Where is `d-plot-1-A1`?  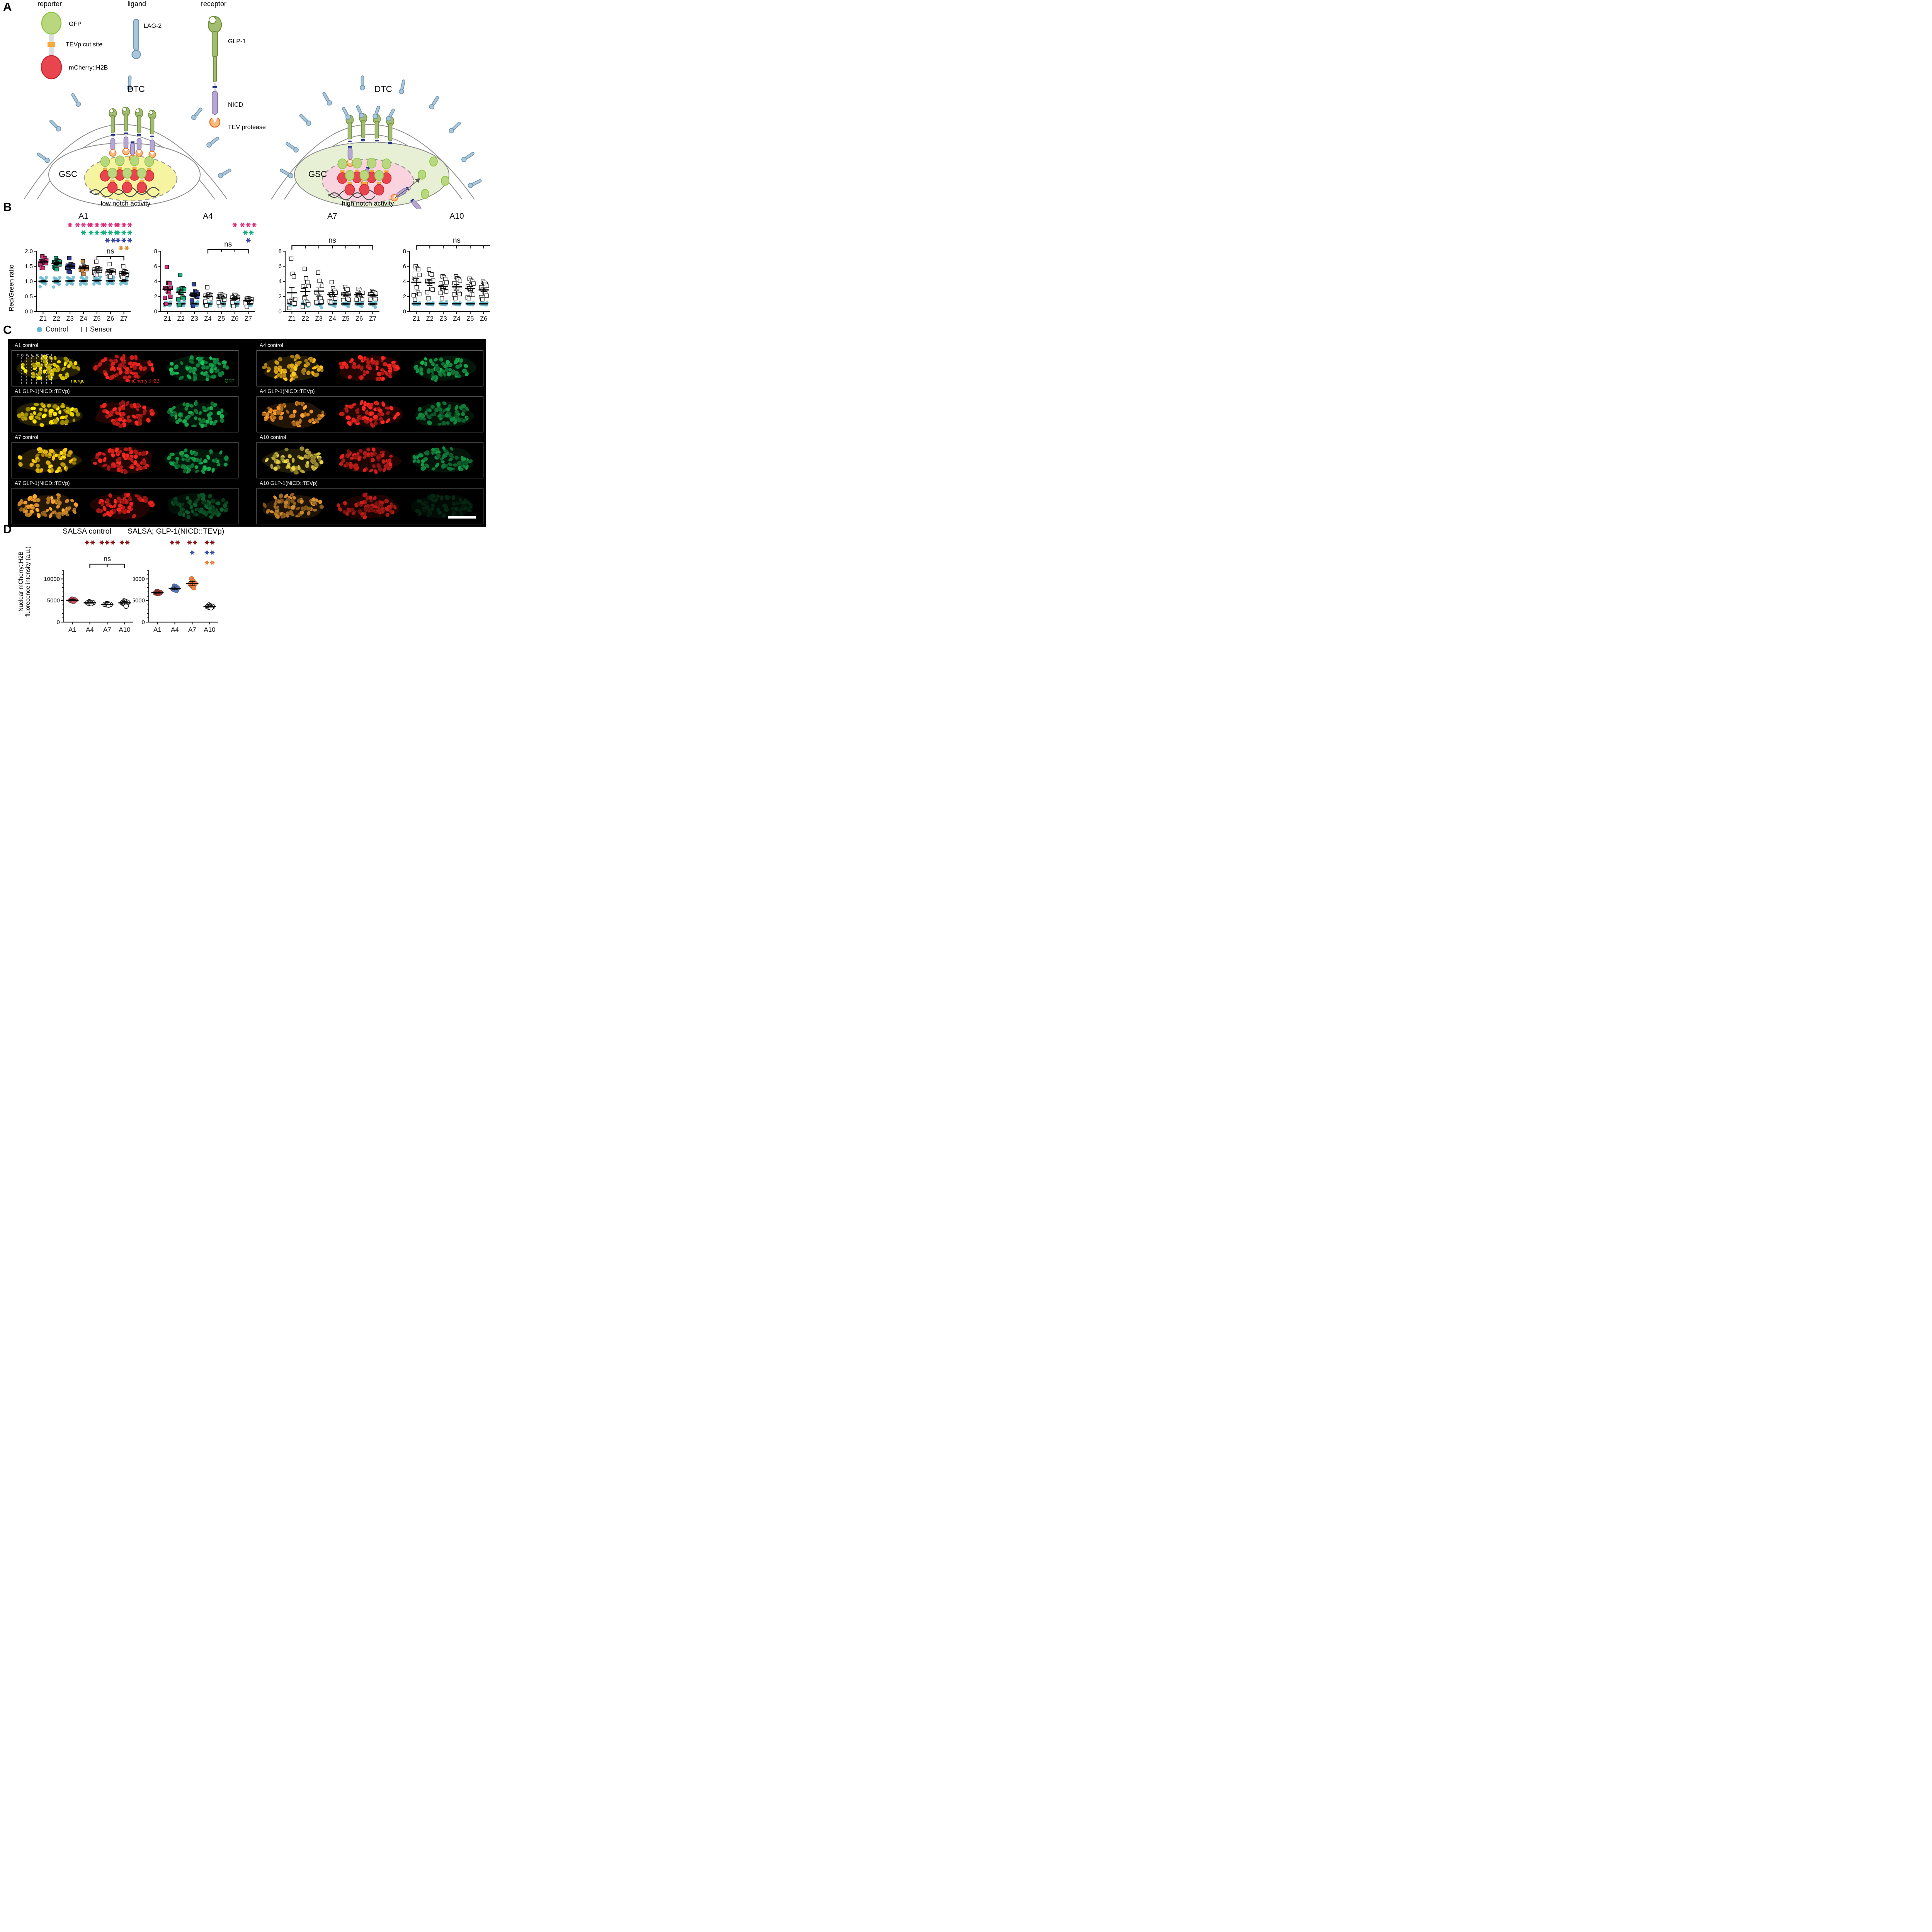 d-plot-1-A1 is located at coordinates (158, 592).